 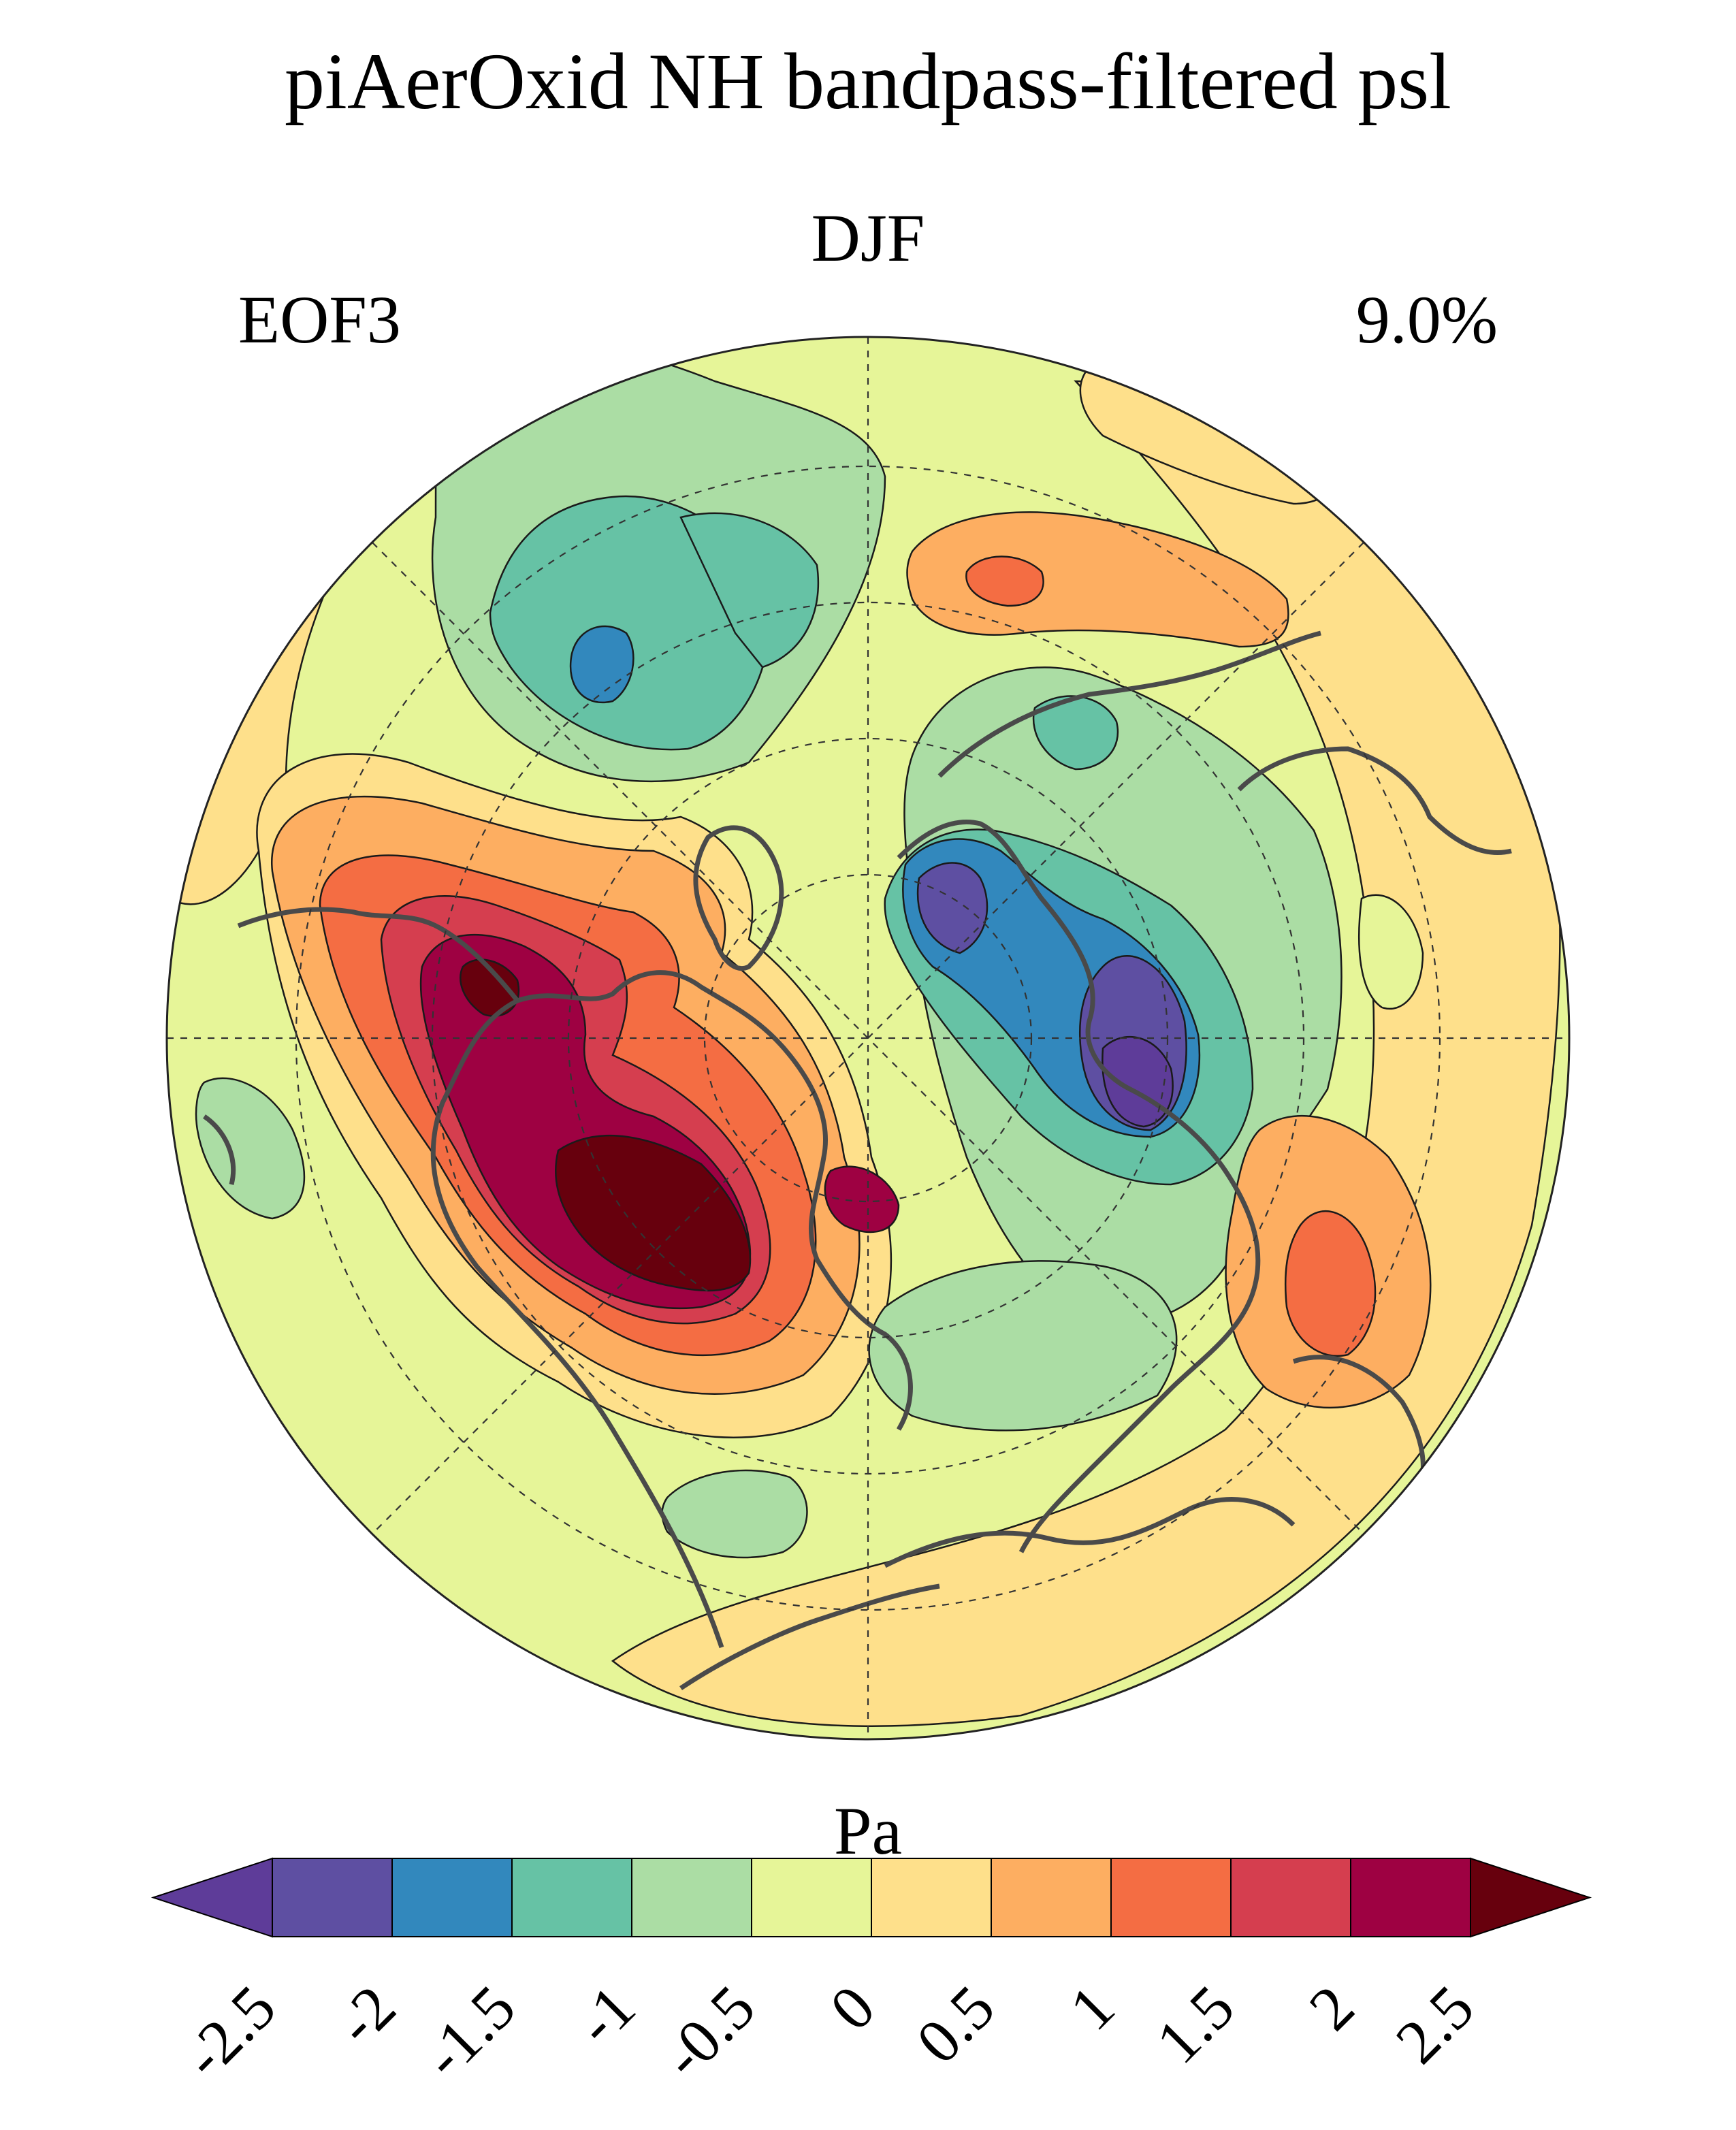 What do you see at coordinates (739, 898) in the screenshot?
I see `coastline-greenland` at bounding box center [739, 898].